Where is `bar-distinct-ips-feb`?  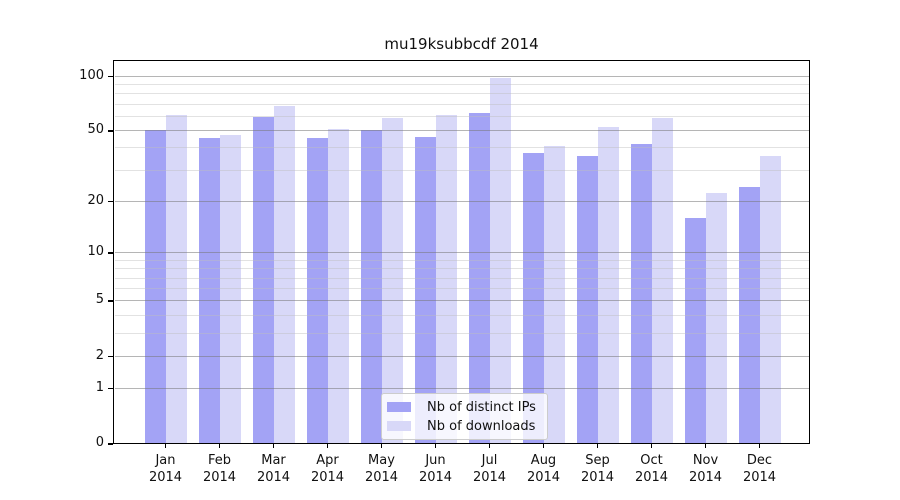 bar-distinct-ips-feb is located at coordinates (209, 291).